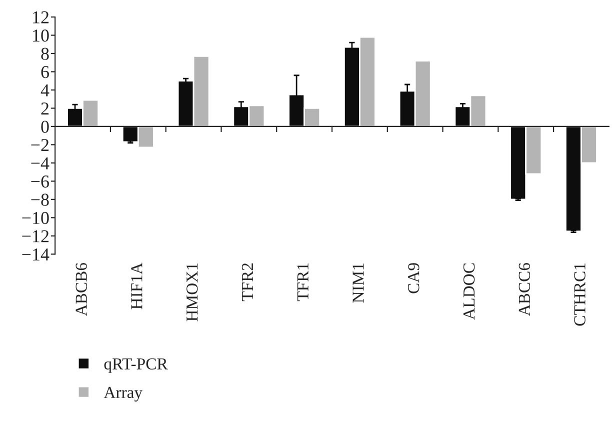 This screenshot has height=425, width=612. I want to click on y-tick-label: −8, so click(40, 200).